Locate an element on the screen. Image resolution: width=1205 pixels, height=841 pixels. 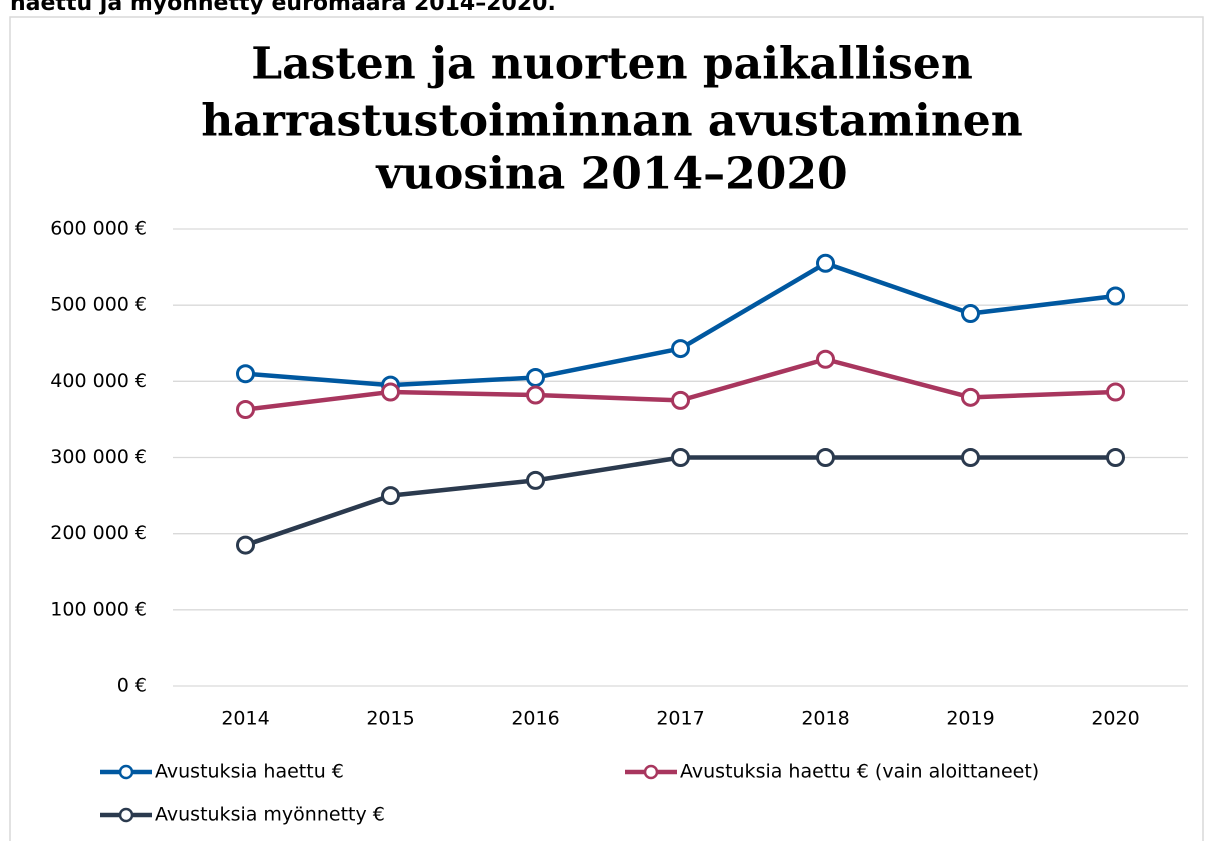
x-tick-label: 2018 is located at coordinates (825, 719).